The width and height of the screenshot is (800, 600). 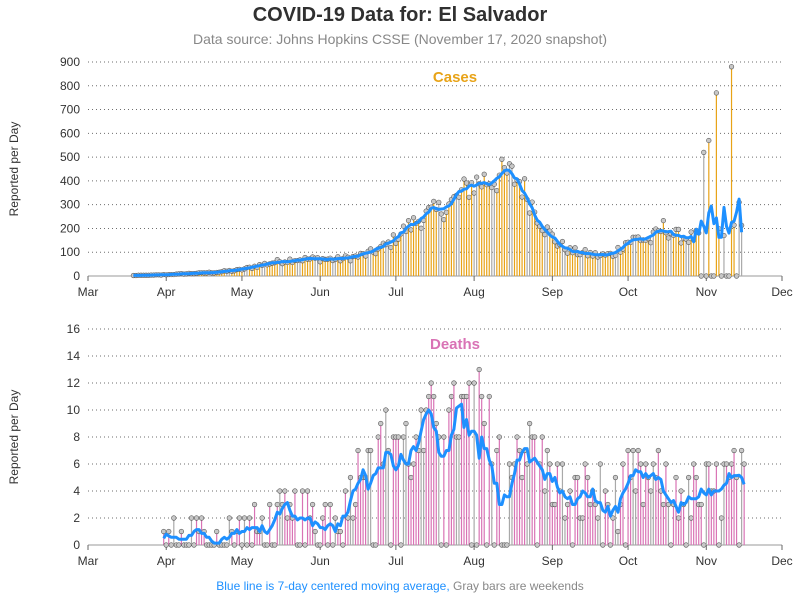 What do you see at coordinates (628, 561) in the screenshot?
I see `x-tick-label: Oct` at bounding box center [628, 561].